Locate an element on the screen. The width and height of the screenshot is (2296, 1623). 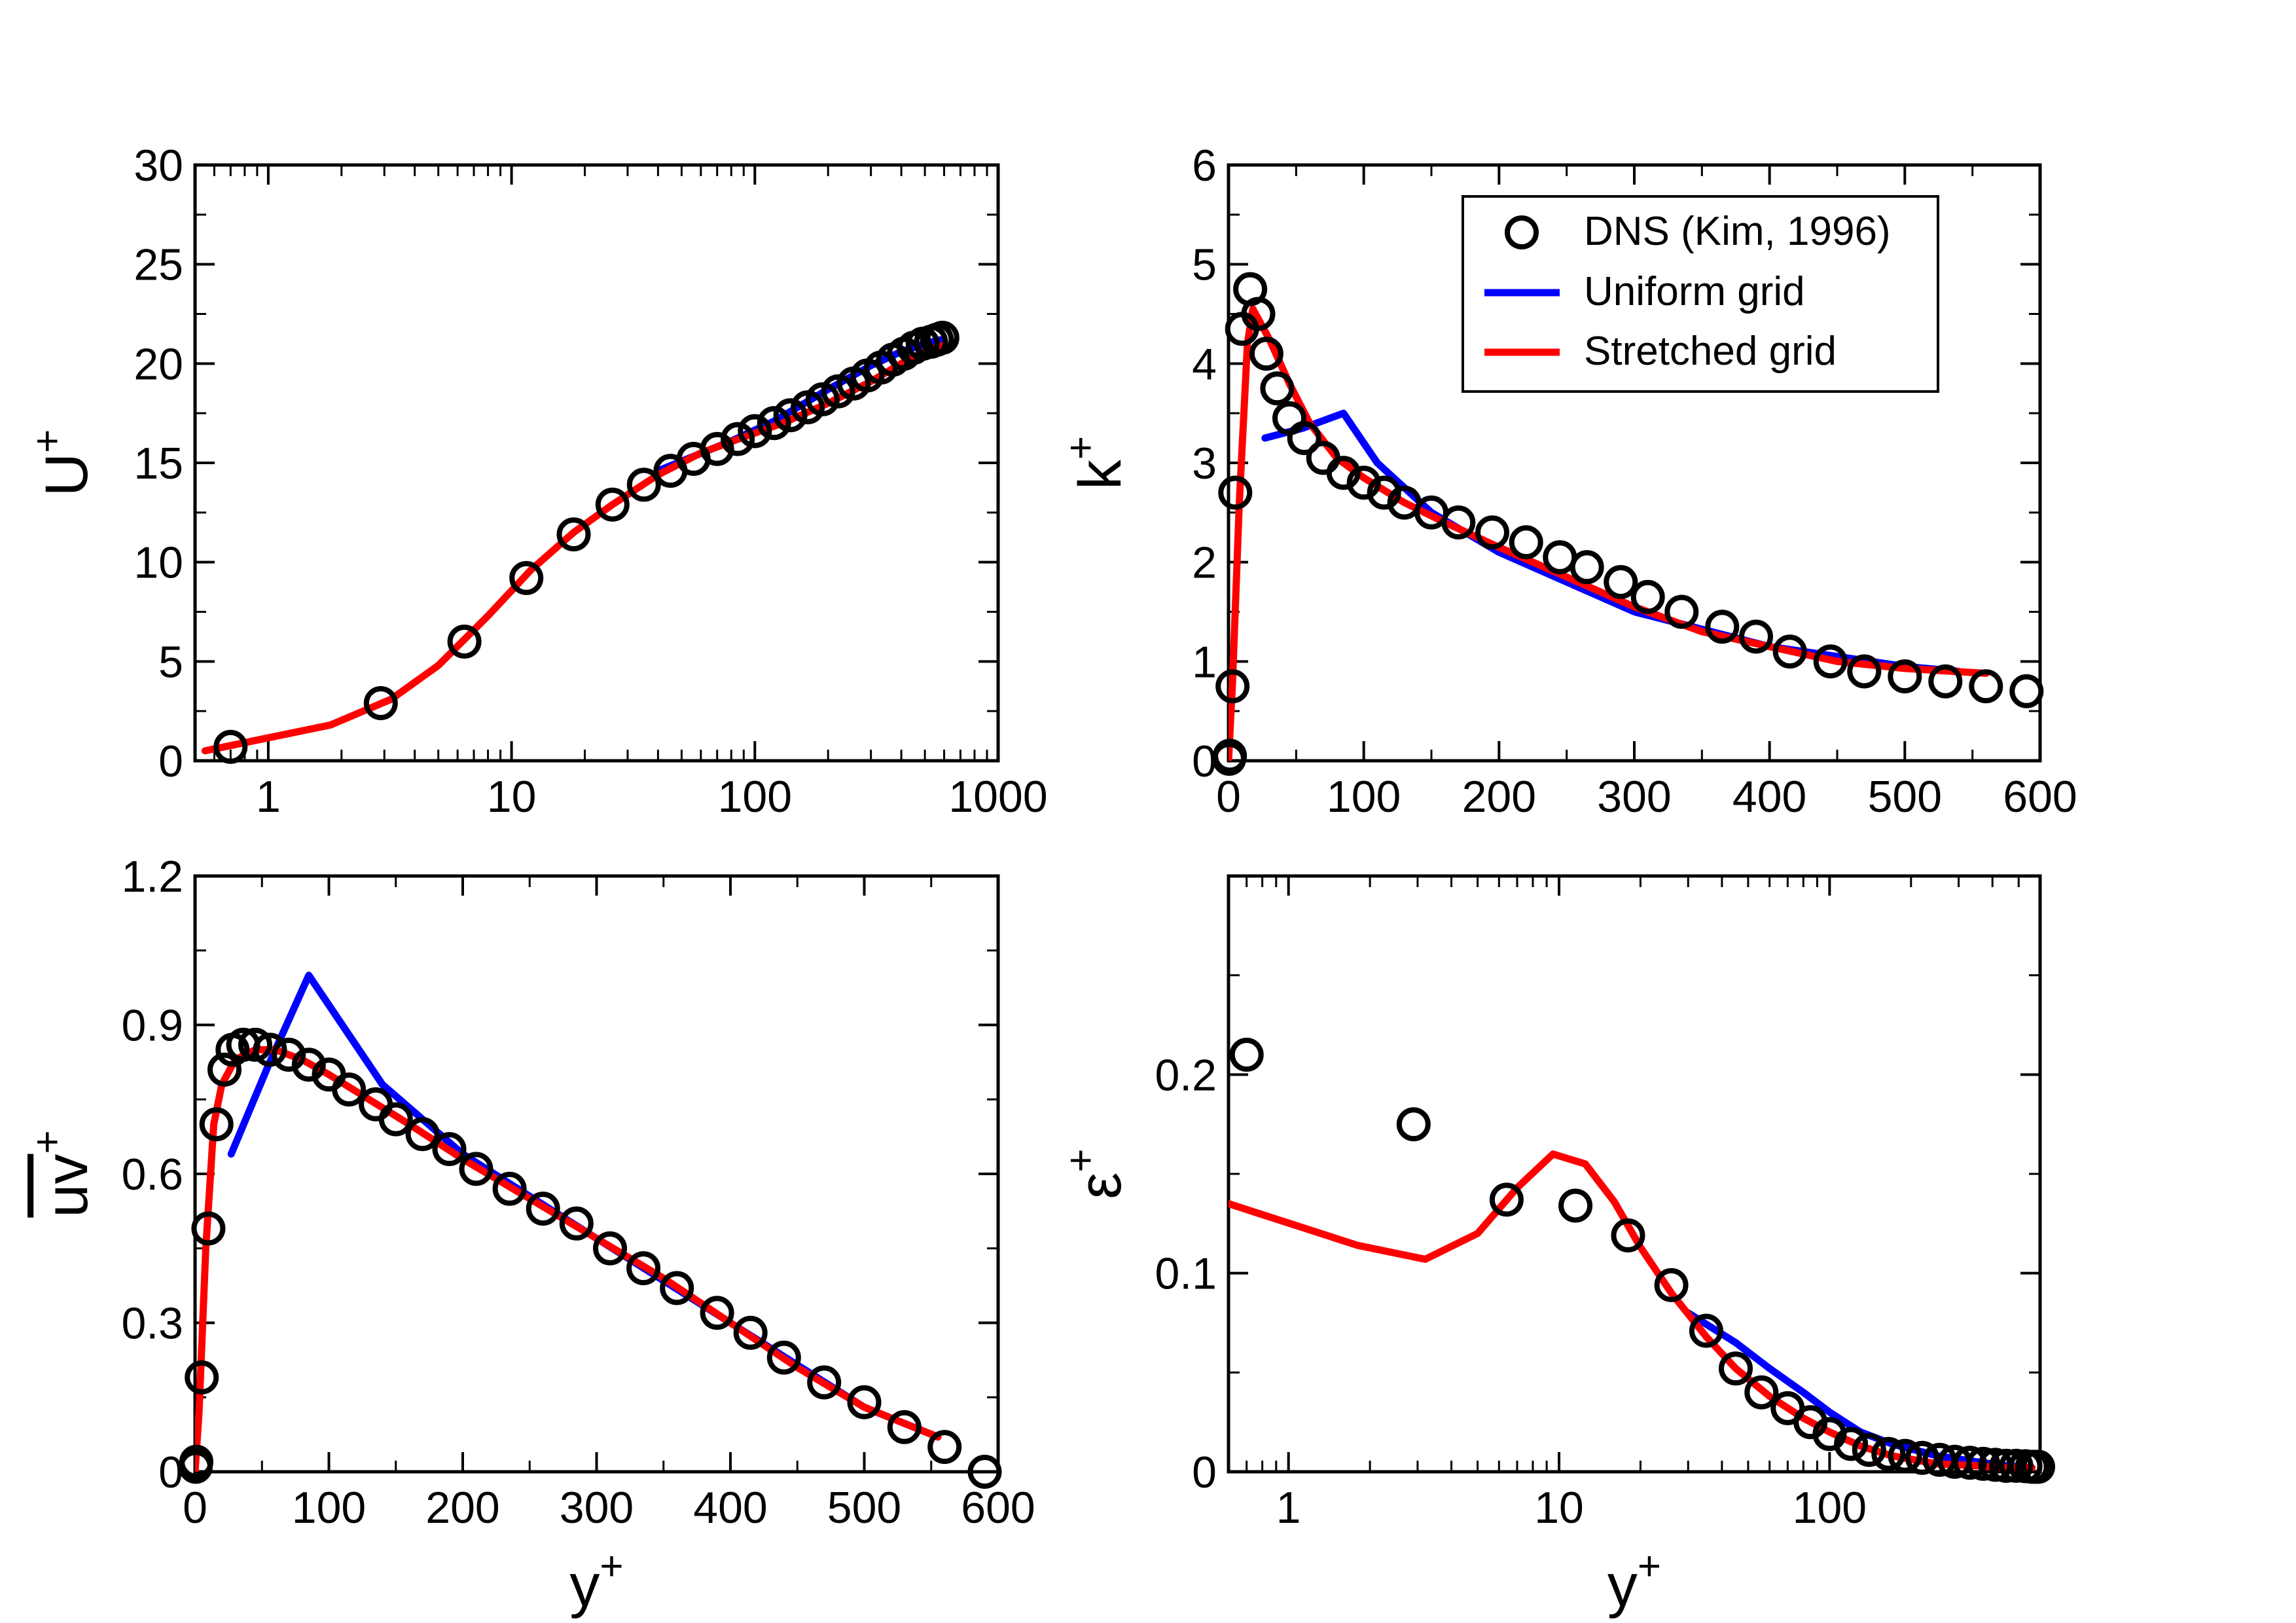
uniform-grid-line is located at coordinates (1612, 542).